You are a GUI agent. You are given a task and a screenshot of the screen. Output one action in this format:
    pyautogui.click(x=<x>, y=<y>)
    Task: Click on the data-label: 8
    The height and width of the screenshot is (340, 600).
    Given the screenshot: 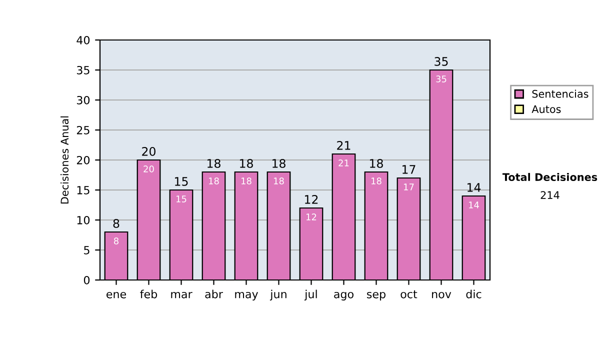 What is the action you would take?
    pyautogui.click(x=116, y=241)
    